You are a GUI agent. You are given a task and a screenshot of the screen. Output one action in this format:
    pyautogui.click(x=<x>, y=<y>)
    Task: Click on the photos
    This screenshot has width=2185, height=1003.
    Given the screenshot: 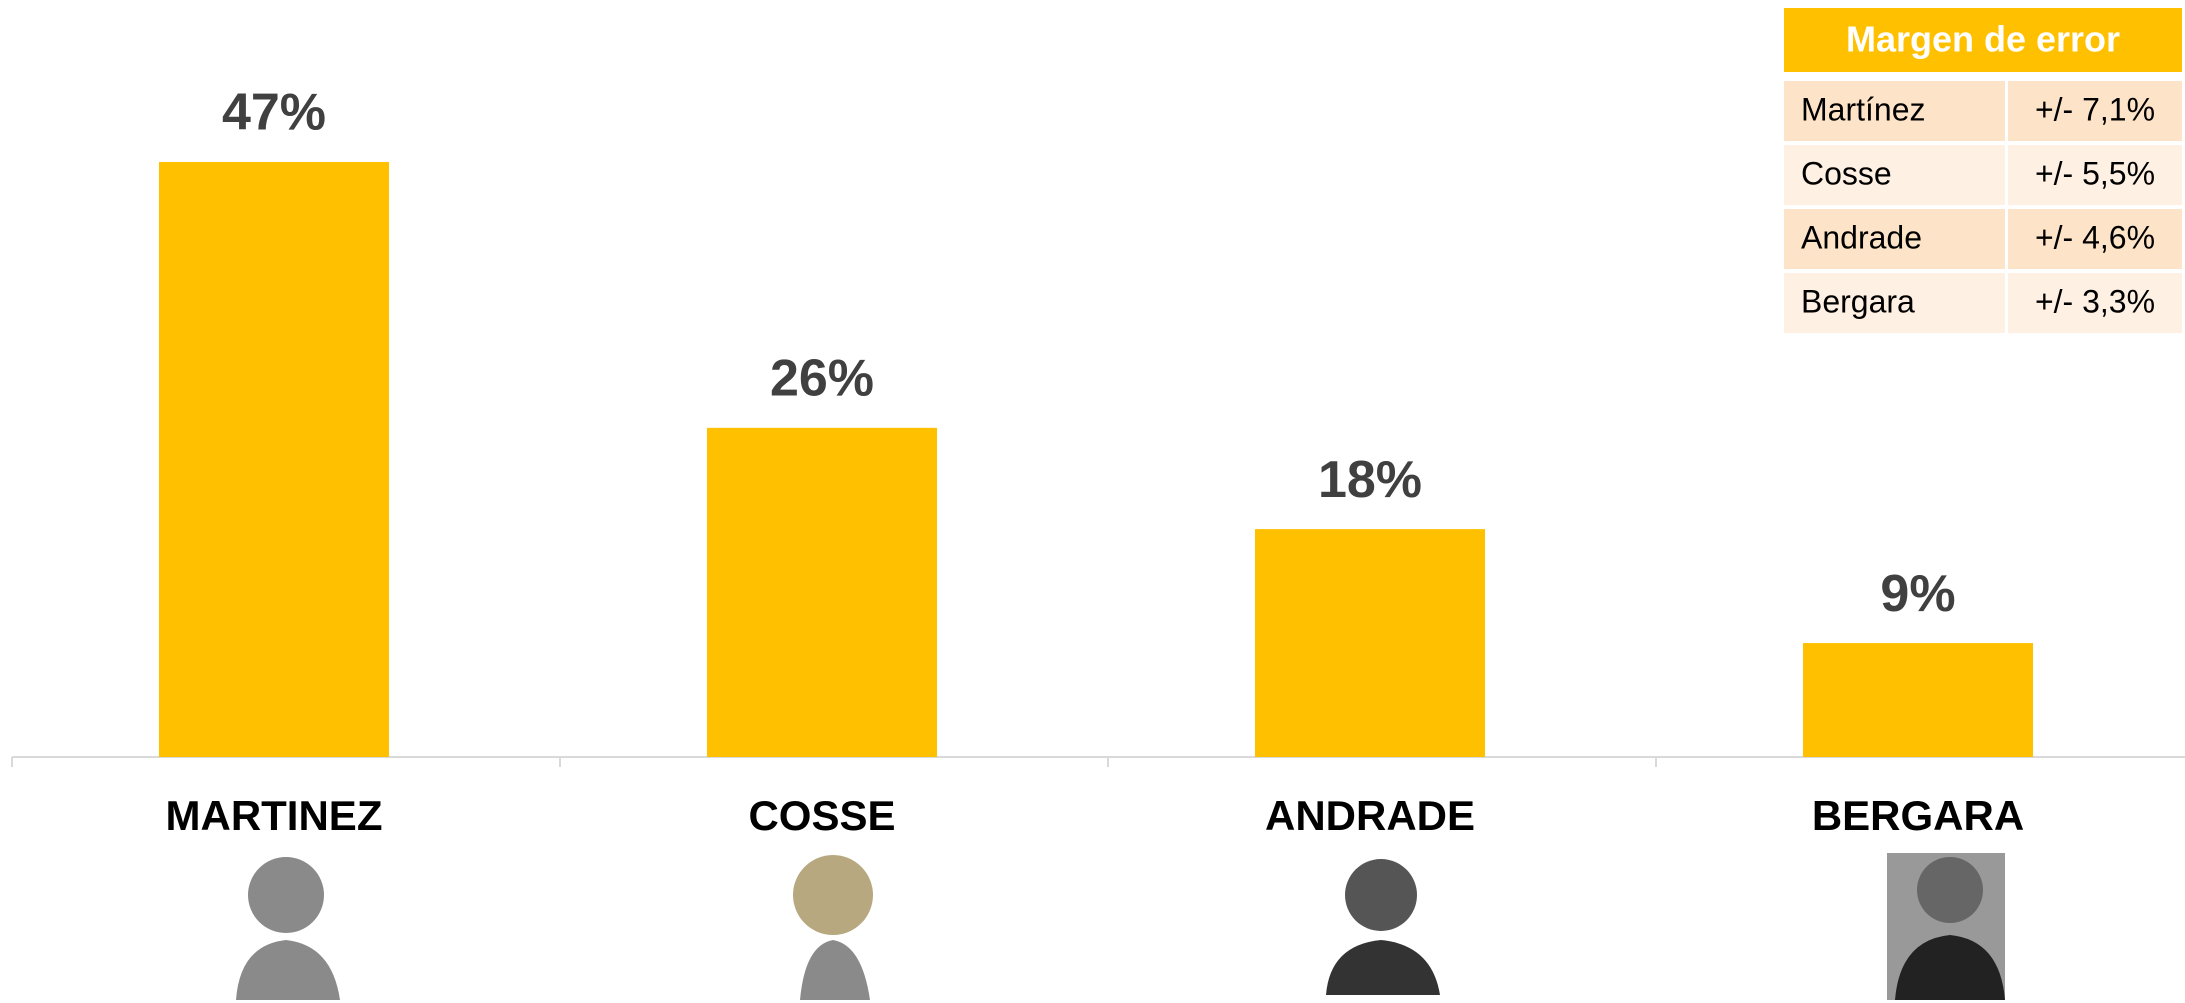 What is the action you would take?
    pyautogui.click(x=1120, y=926)
    